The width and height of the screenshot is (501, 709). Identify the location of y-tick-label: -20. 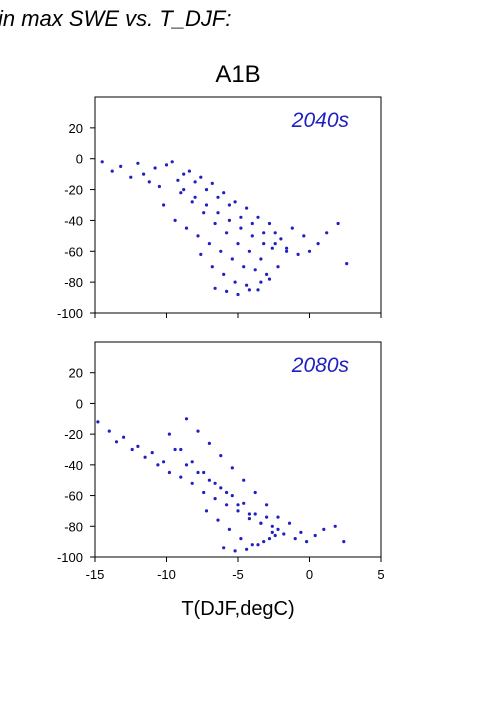
(73, 190).